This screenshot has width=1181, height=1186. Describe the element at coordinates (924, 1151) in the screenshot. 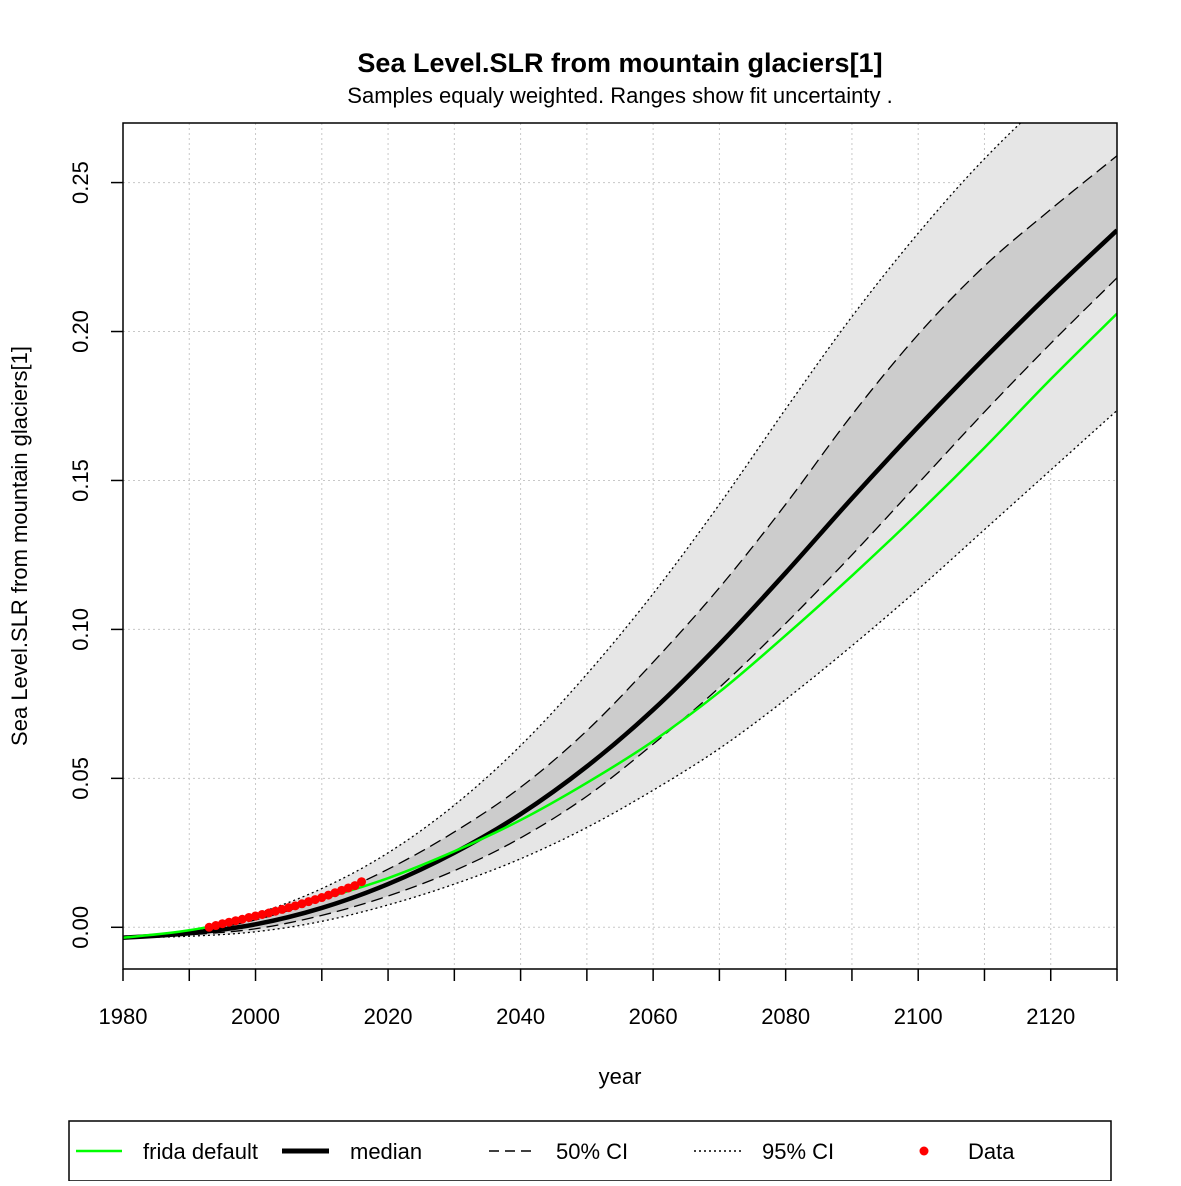

I see `legend-data-swatch` at that location.